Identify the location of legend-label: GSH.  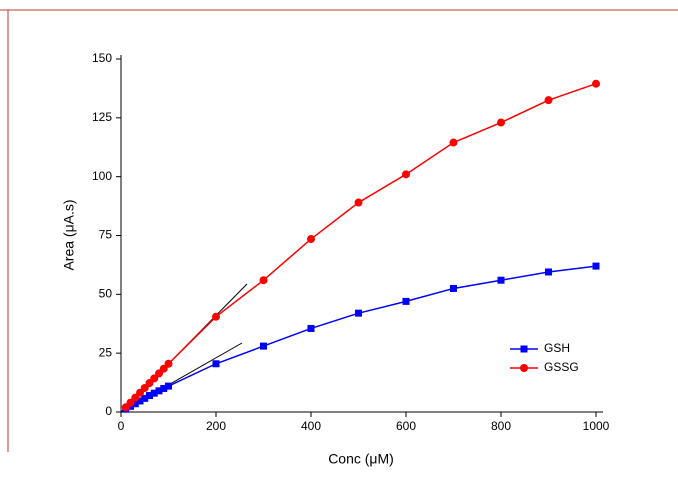
(557, 348).